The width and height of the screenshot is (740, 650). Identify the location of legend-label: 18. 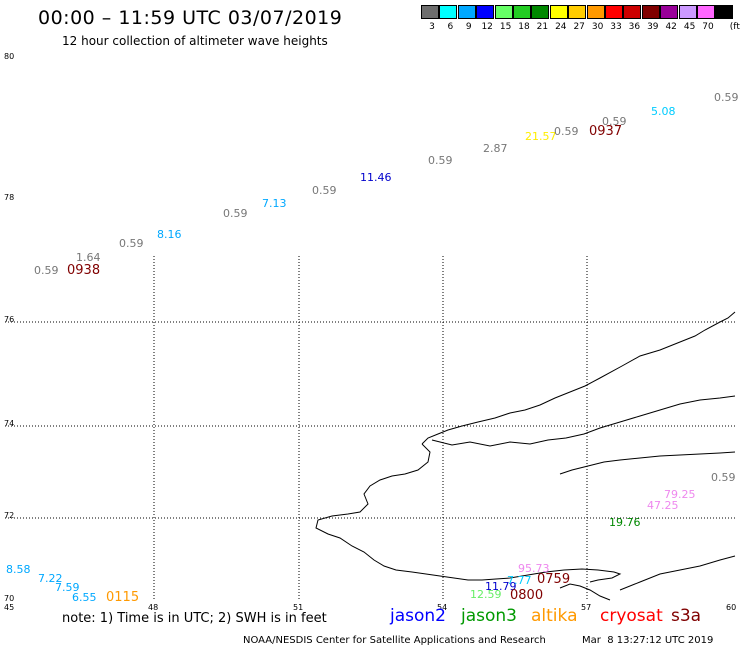
(524, 27).